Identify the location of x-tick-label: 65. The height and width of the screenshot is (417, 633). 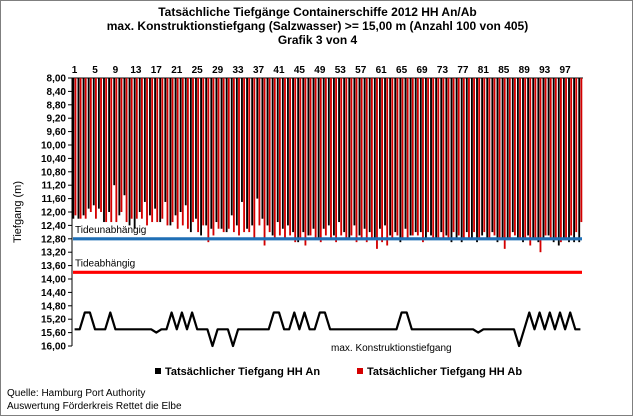
(402, 70).